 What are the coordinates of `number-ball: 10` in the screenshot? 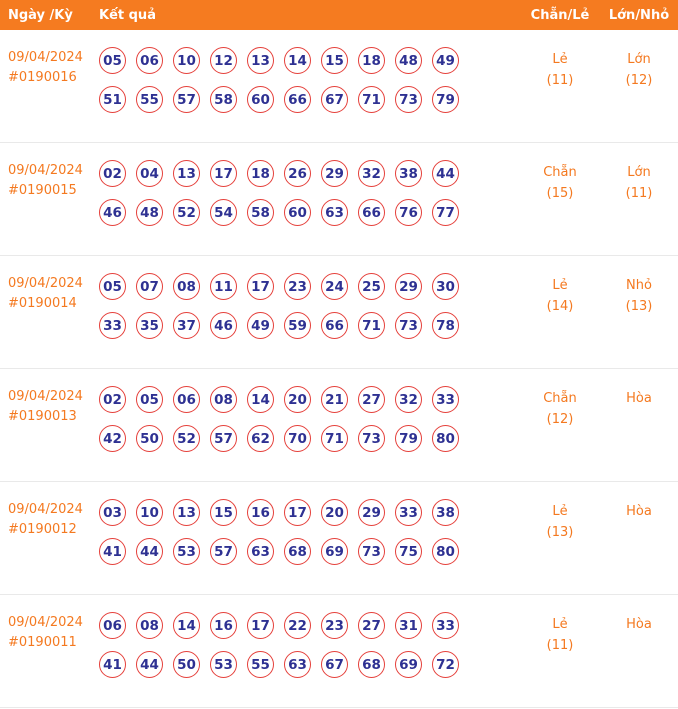 It's located at (149, 512).